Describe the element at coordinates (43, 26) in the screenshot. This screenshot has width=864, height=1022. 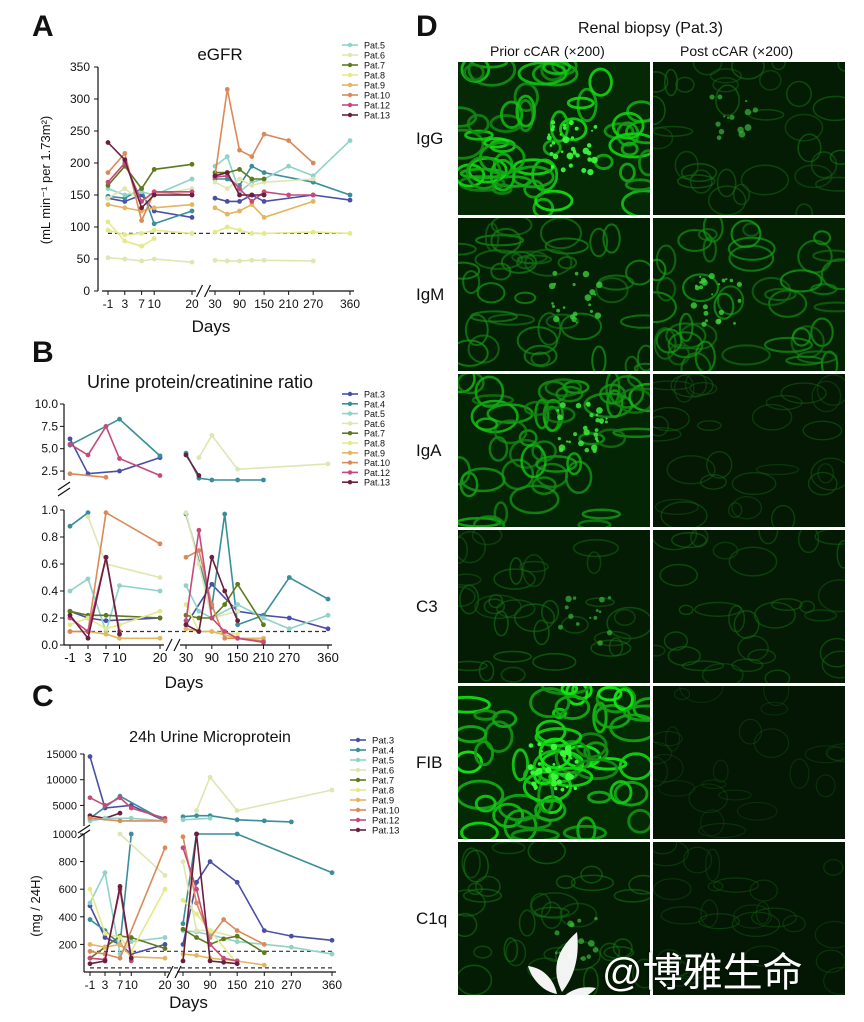
I see `panel-letter-a: A` at that location.